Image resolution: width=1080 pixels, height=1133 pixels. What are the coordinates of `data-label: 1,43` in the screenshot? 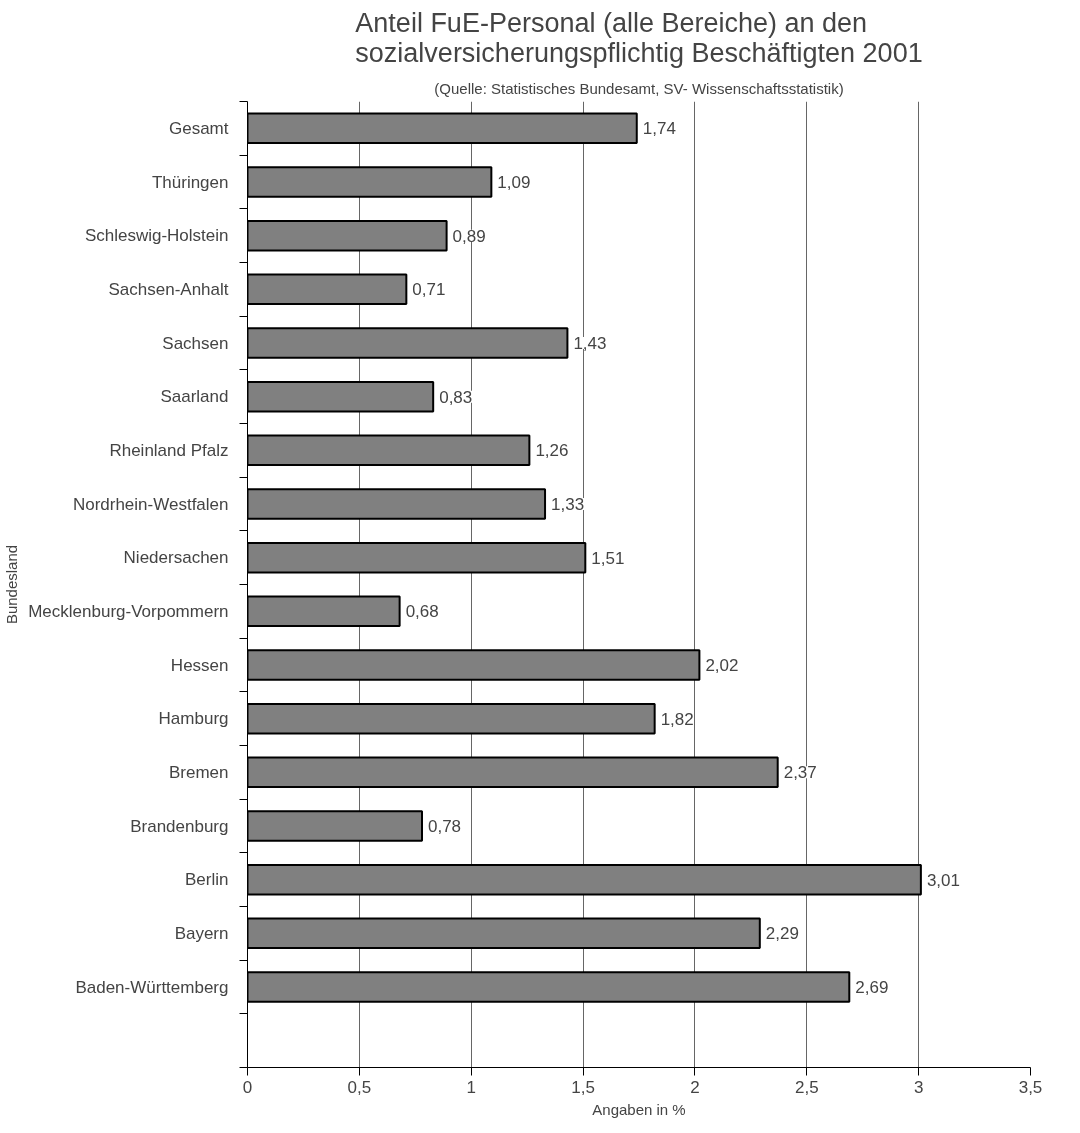 It's located at (590, 343).